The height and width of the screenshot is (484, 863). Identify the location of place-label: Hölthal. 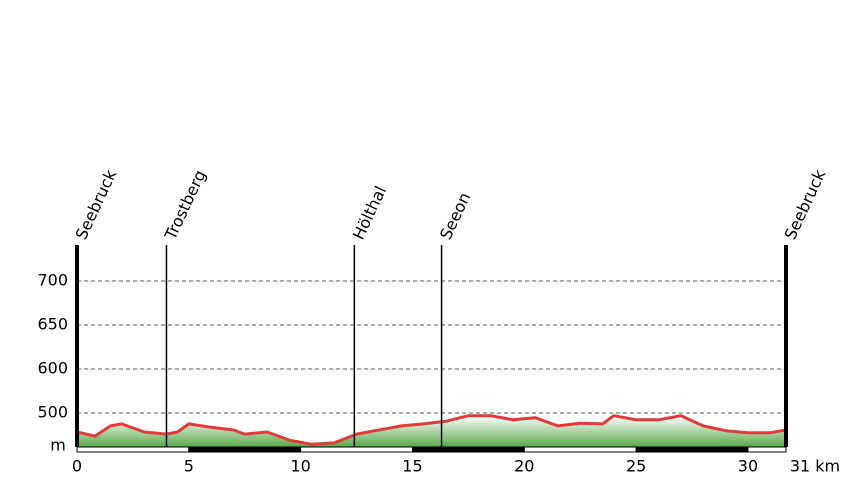
(369, 213).